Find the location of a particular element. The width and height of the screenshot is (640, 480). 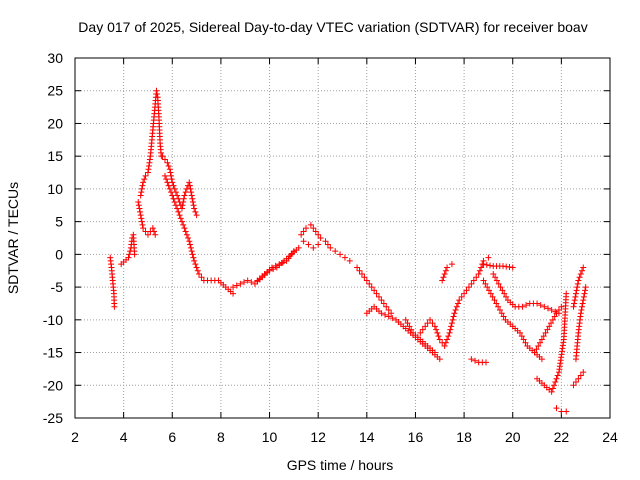

x-tick-label: 24 is located at coordinates (610, 437).